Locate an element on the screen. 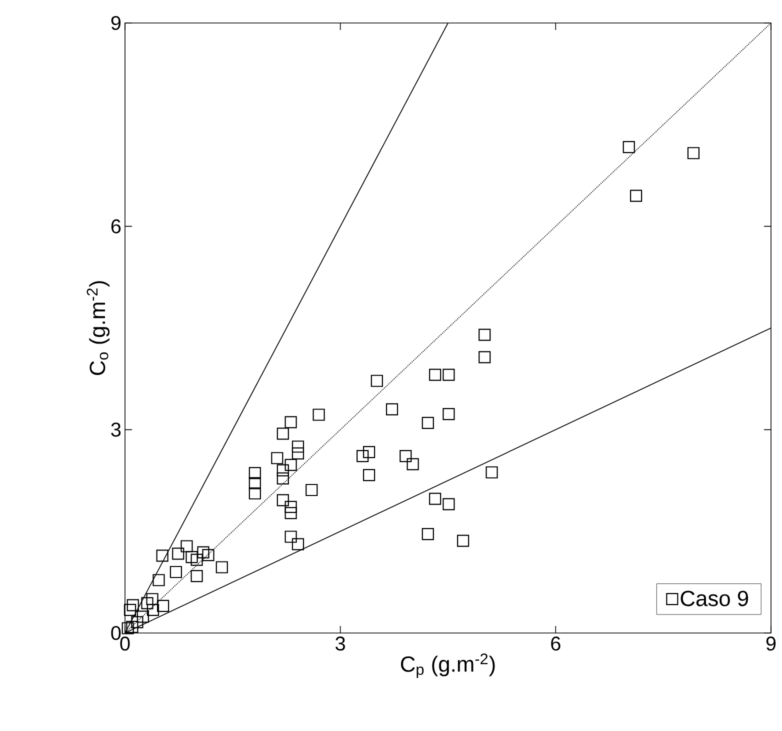 The image size is (782, 731). y-axis-title: C$_{o}$ (g.m$^{-2}$) is located at coordinates (98, 328).